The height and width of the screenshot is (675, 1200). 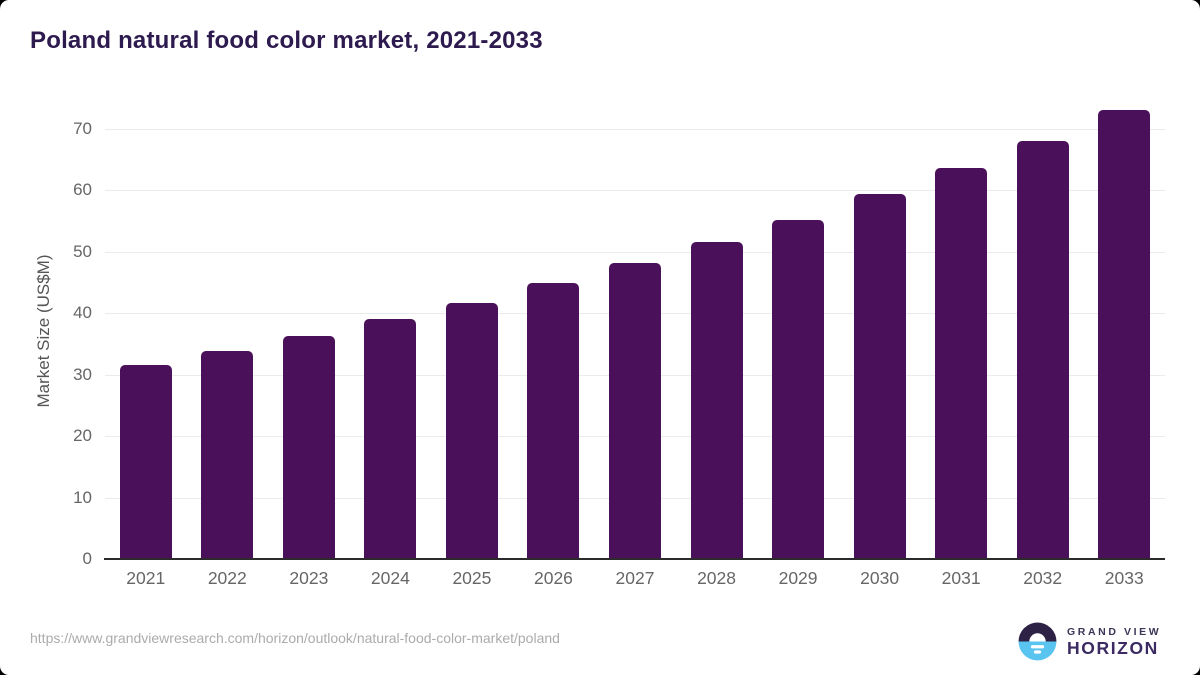 I want to click on y-axis-label: Market Size (US$M), so click(x=43, y=331).